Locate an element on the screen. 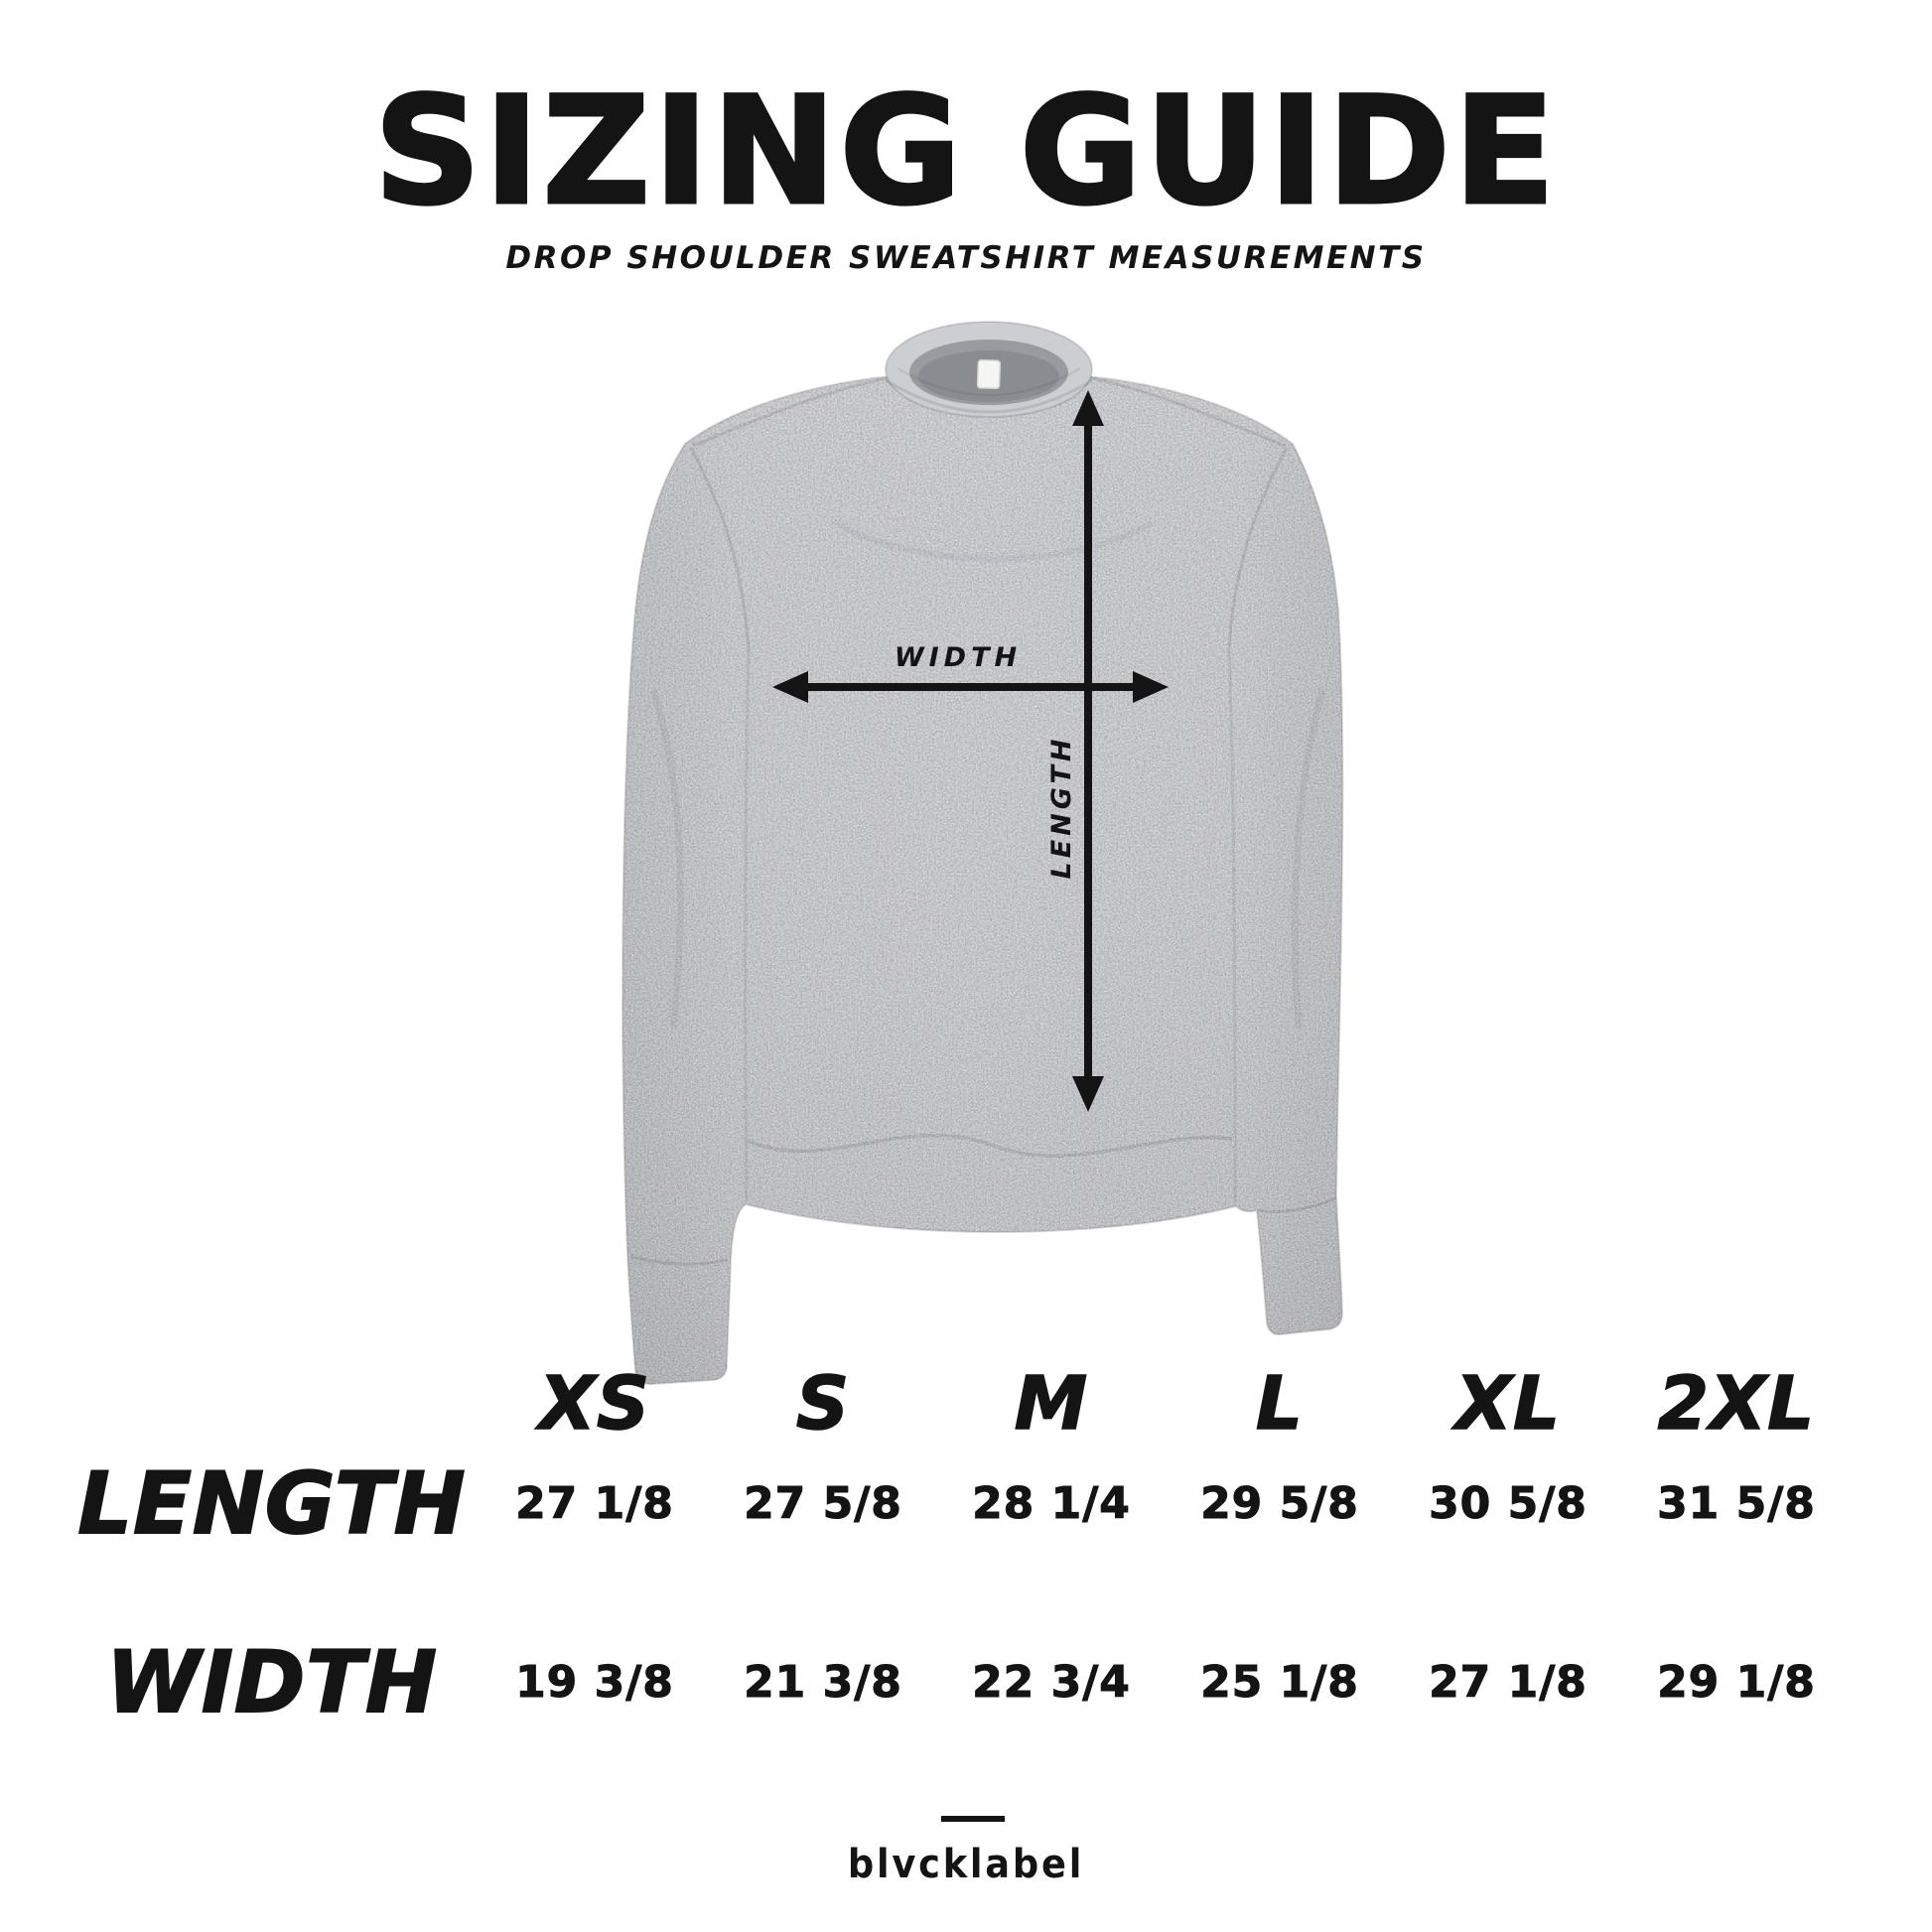 This screenshot has height=1932, width=1932. length-value-l: 29 5/8 is located at coordinates (1279, 1504).